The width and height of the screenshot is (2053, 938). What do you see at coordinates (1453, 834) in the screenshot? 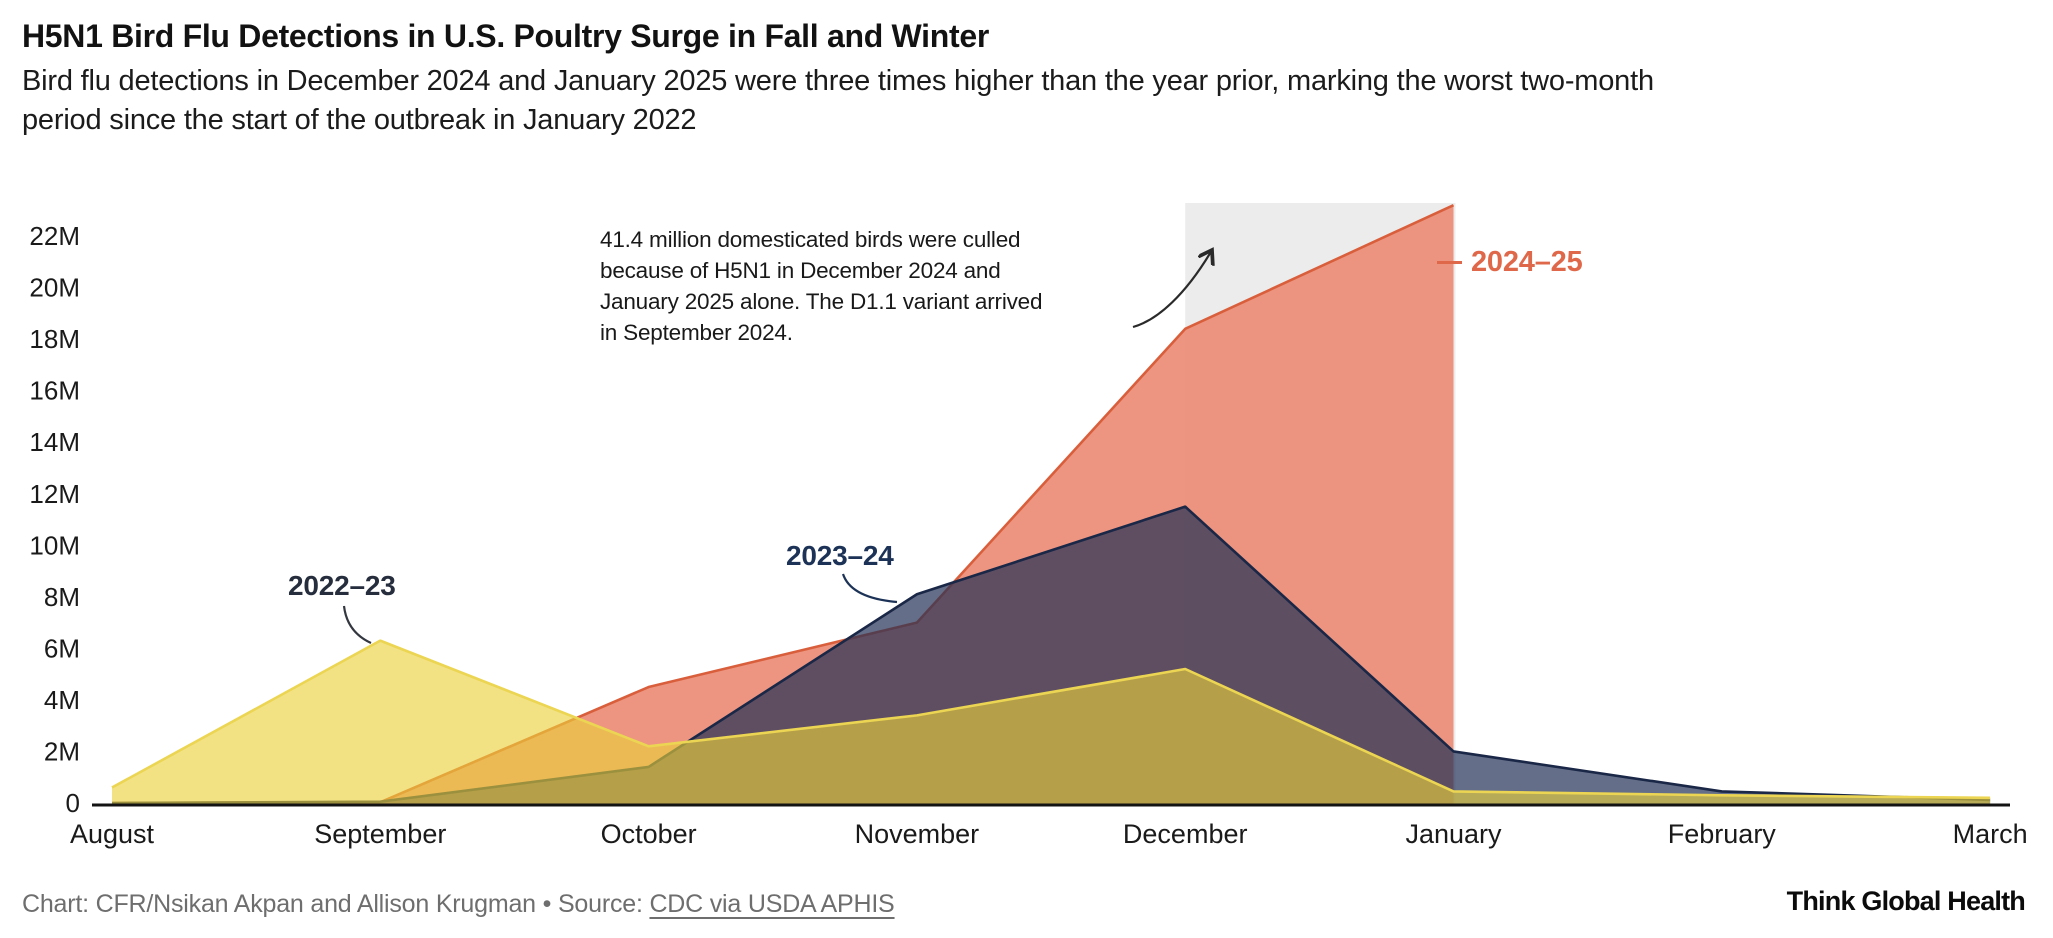
I see `x-label-january: January` at bounding box center [1453, 834].